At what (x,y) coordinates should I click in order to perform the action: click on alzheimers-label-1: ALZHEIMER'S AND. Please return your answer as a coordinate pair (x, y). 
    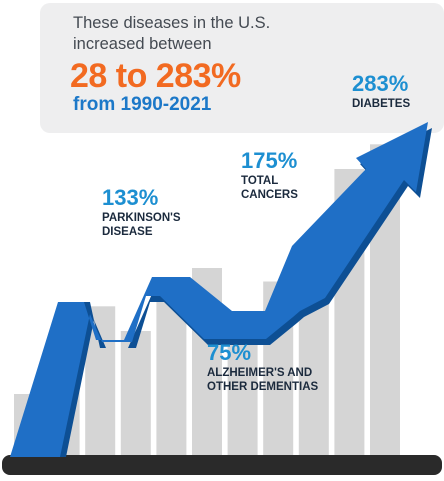
    Looking at the image, I should click on (260, 373).